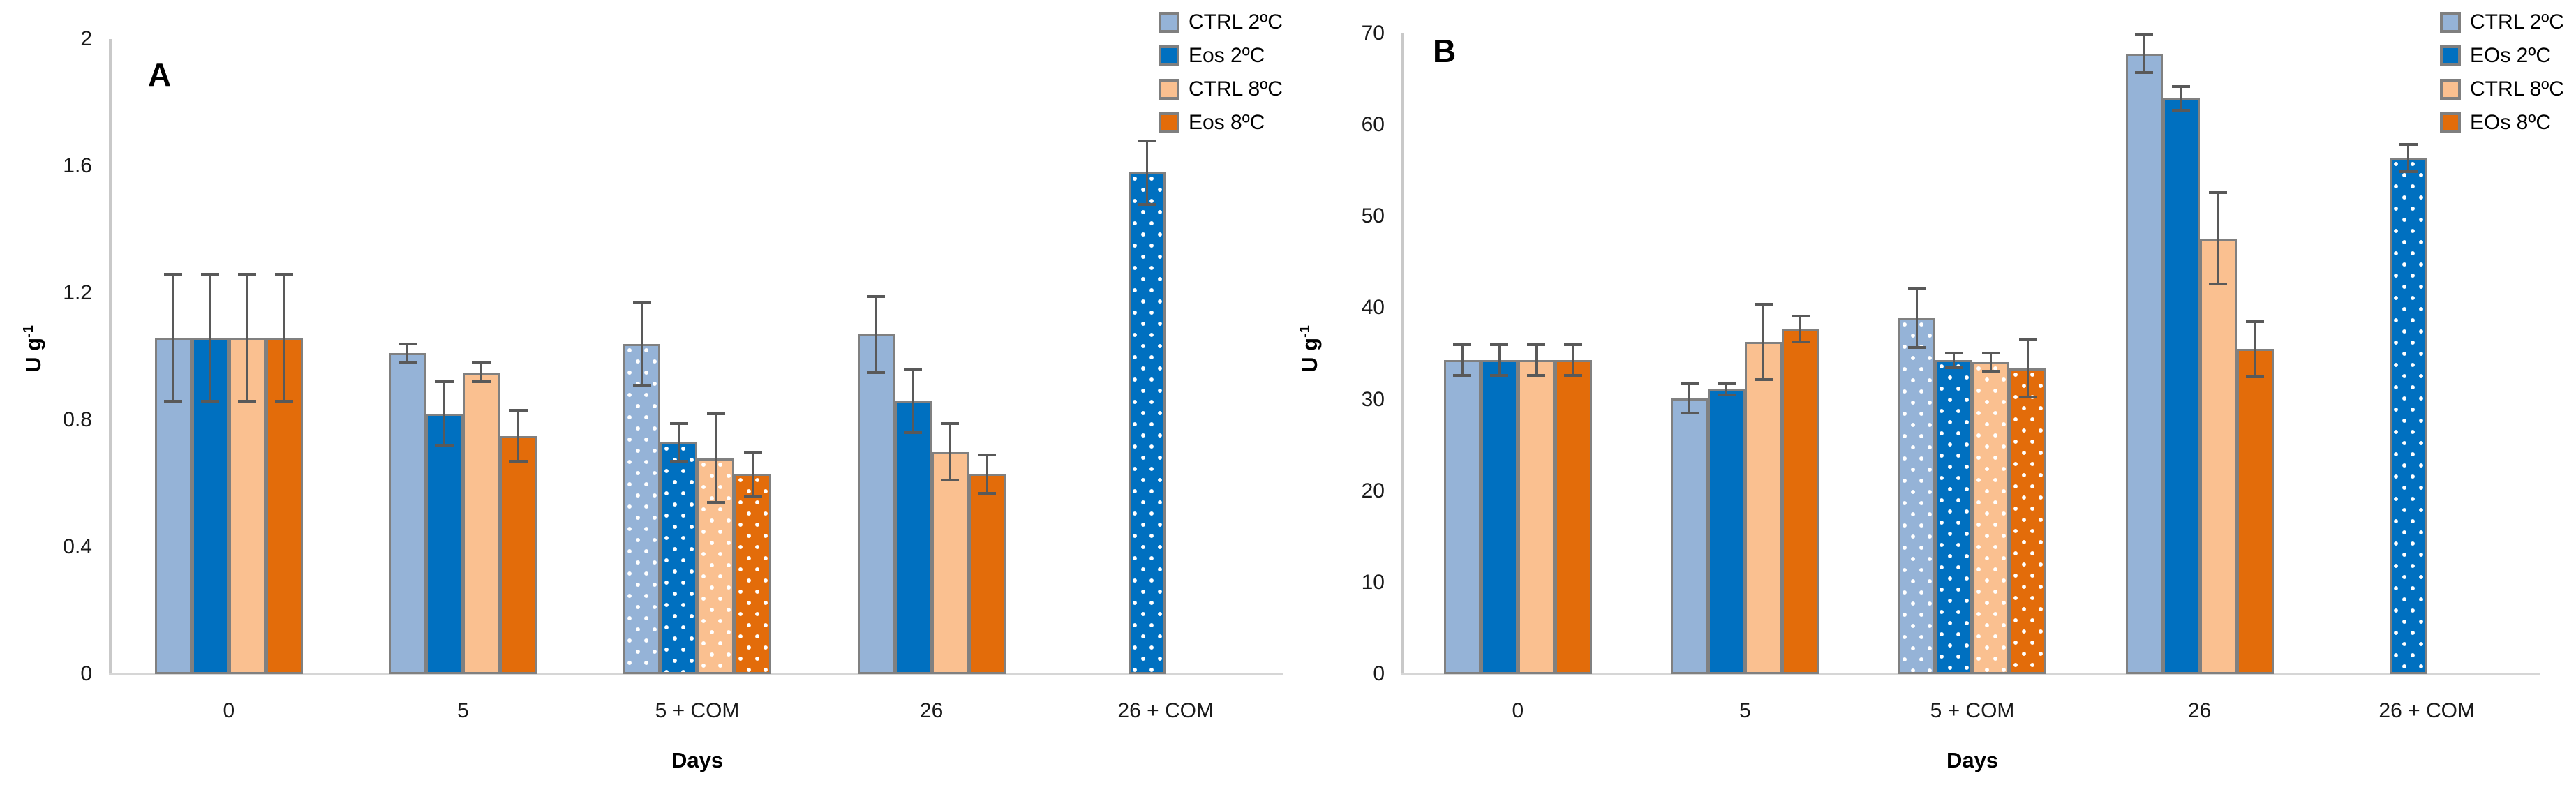  I want to click on legend-swatch-a-series1, so click(1169, 56).